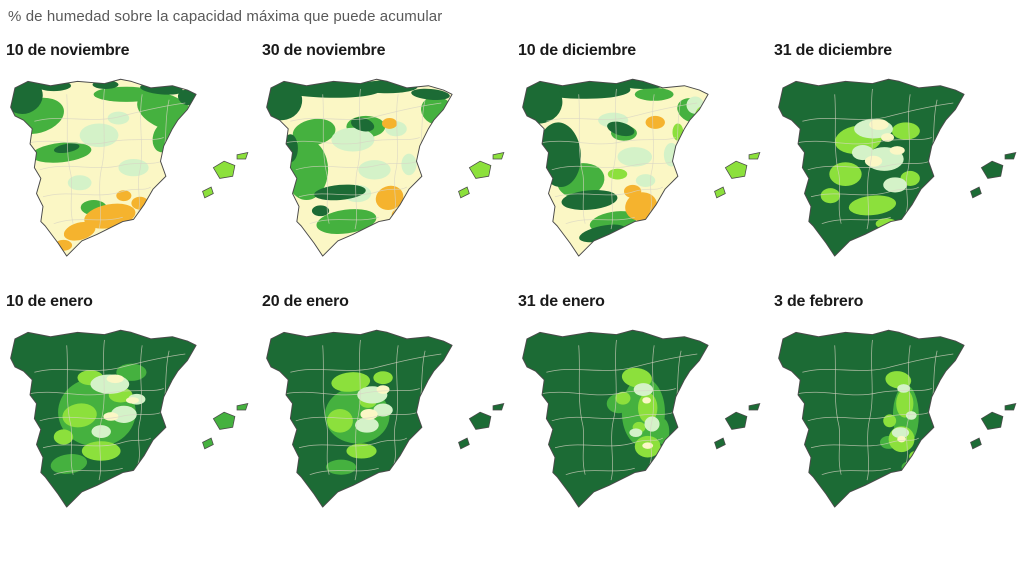  I want to click on map-panel: 10 de noviembre, so click(128, 160).